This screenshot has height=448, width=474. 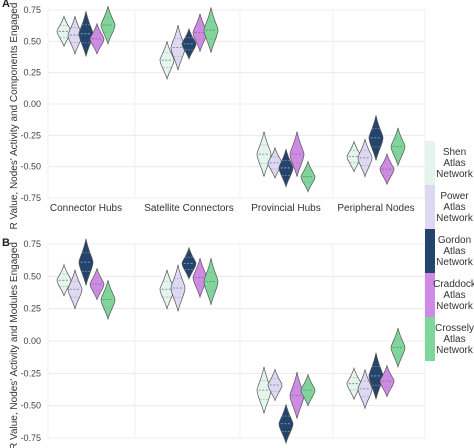 I want to click on legend-item: Craddock Atlas Network, so click(x=449, y=295).